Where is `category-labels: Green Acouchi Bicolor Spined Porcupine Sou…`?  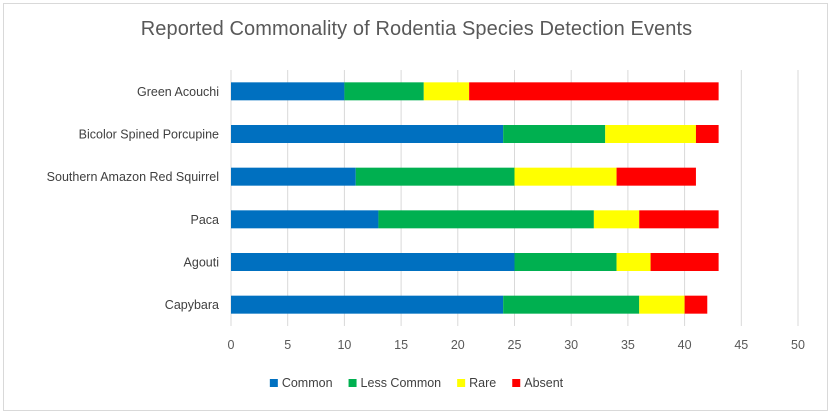
category-labels: Green Acouchi Bicolor Spined Porcupine Sou… is located at coordinates (133, 198).